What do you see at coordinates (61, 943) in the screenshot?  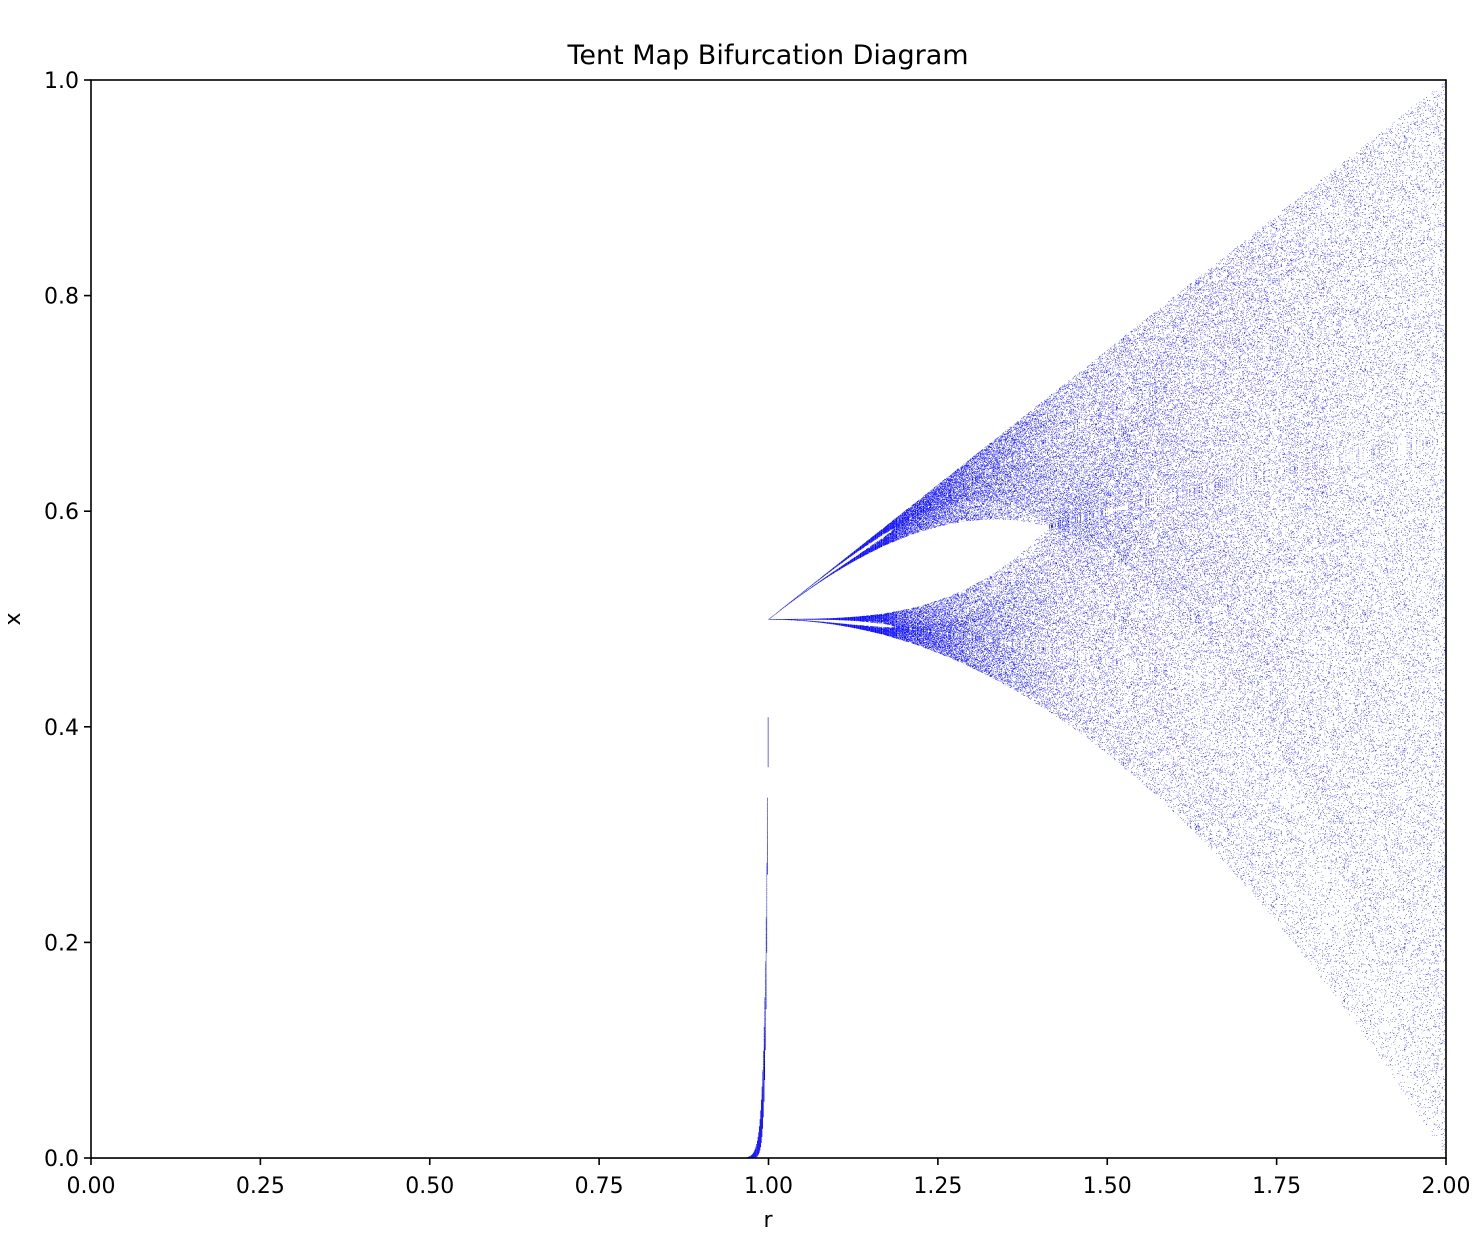 I see `y-tick-label: 0.2` at bounding box center [61, 943].